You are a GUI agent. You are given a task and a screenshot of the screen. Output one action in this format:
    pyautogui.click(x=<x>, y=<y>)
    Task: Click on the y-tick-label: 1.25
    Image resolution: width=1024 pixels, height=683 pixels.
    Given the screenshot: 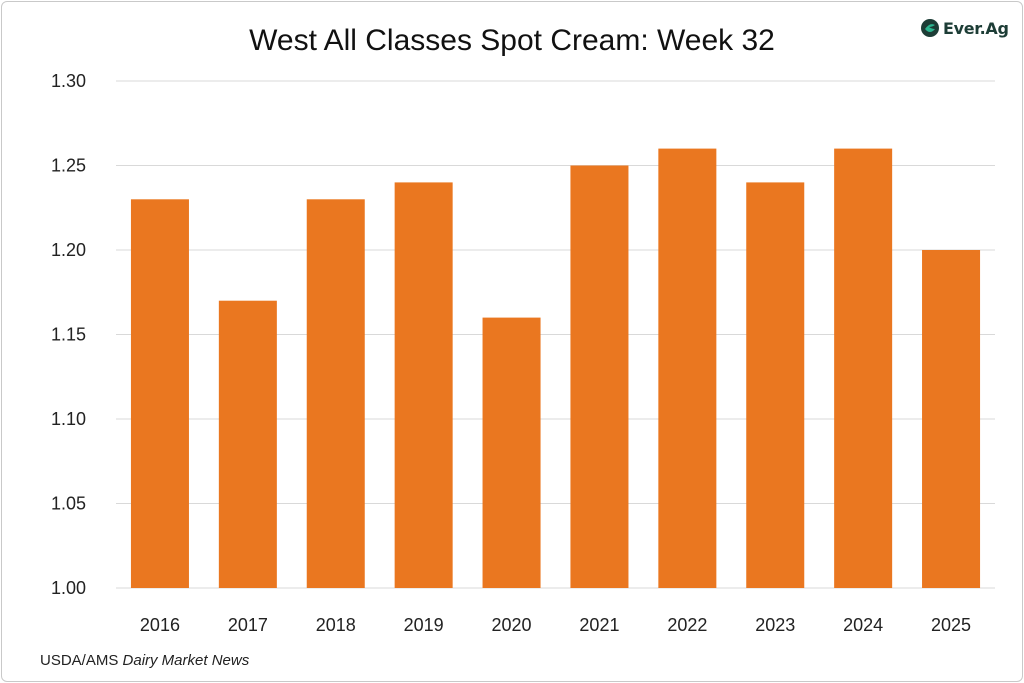 What is the action you would take?
    pyautogui.click(x=68, y=166)
    